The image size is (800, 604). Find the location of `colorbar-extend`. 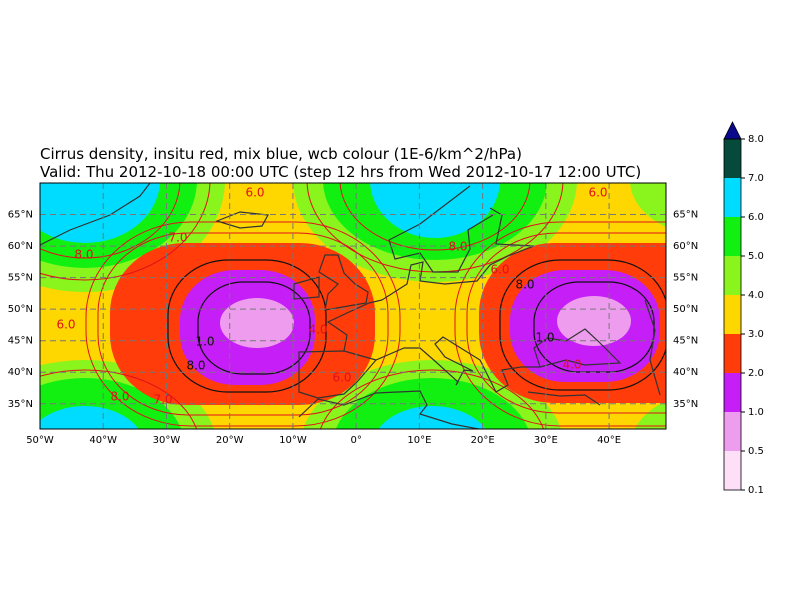

colorbar-extend is located at coordinates (732, 130).